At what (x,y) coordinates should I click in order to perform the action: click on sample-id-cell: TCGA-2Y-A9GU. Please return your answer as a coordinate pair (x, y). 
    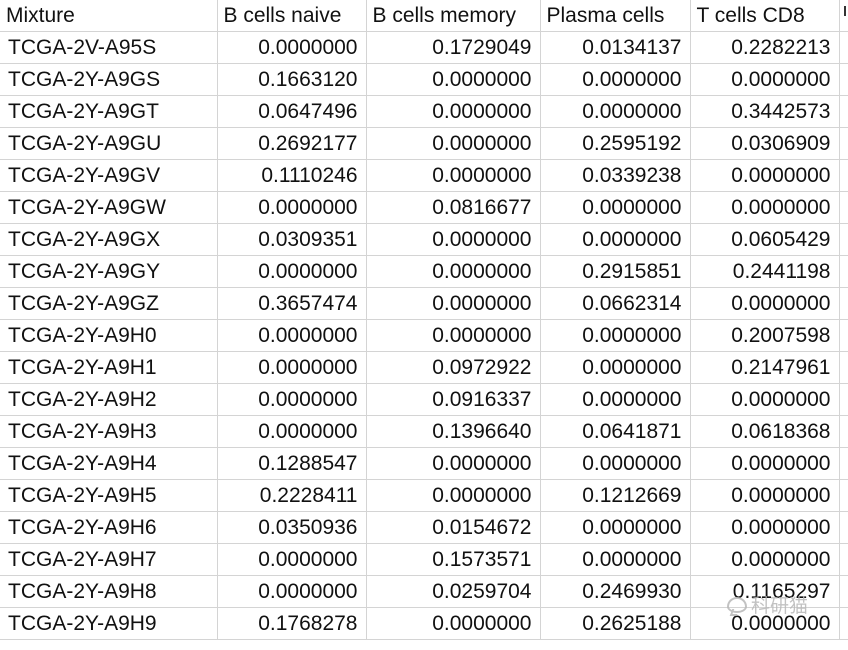
    Looking at the image, I should click on (109, 143).